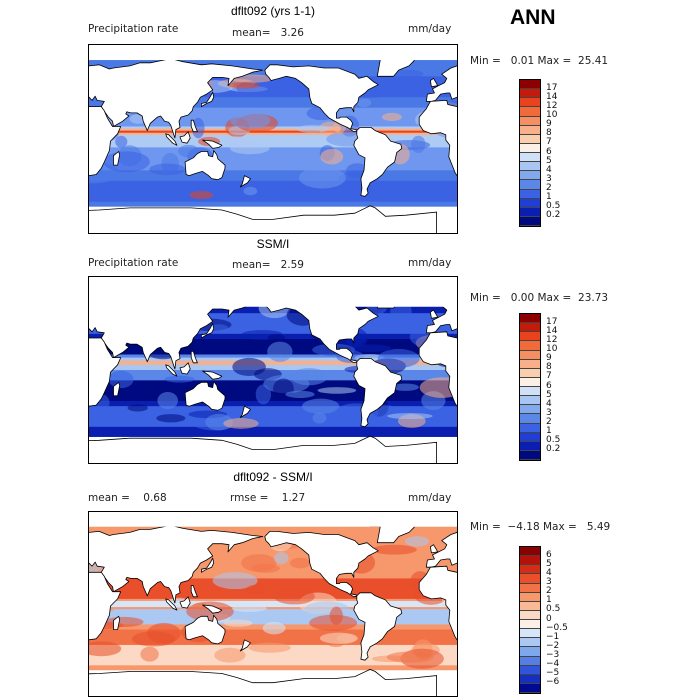 The width and height of the screenshot is (700, 700). Describe the element at coordinates (441, 549) in the screenshot. I see `land-eurasia` at that location.